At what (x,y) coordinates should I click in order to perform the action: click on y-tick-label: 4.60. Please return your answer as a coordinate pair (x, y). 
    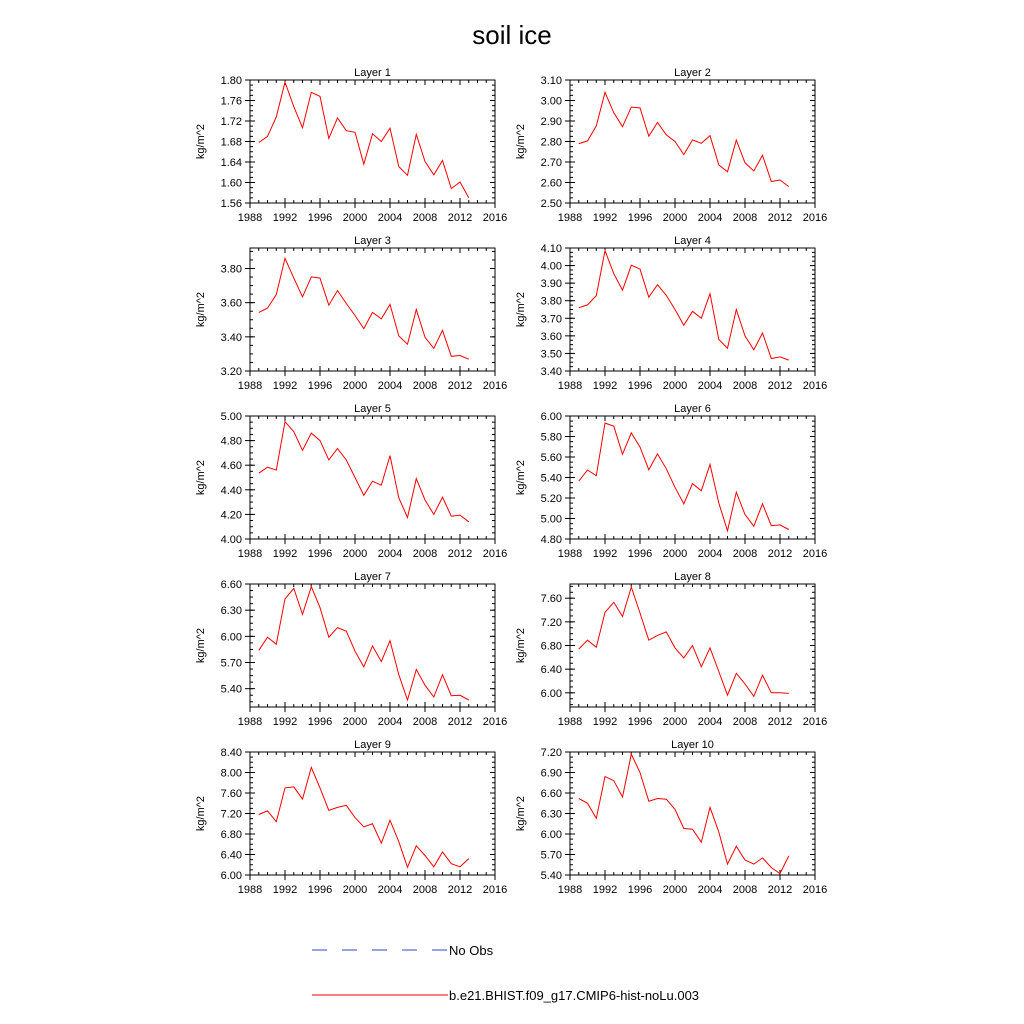
    Looking at the image, I should click on (231, 466).